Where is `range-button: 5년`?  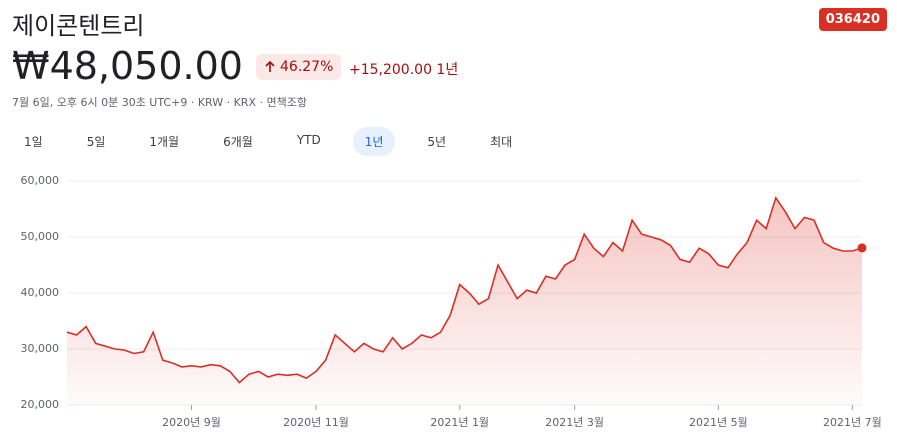
range-button: 5년 is located at coordinates (437, 142).